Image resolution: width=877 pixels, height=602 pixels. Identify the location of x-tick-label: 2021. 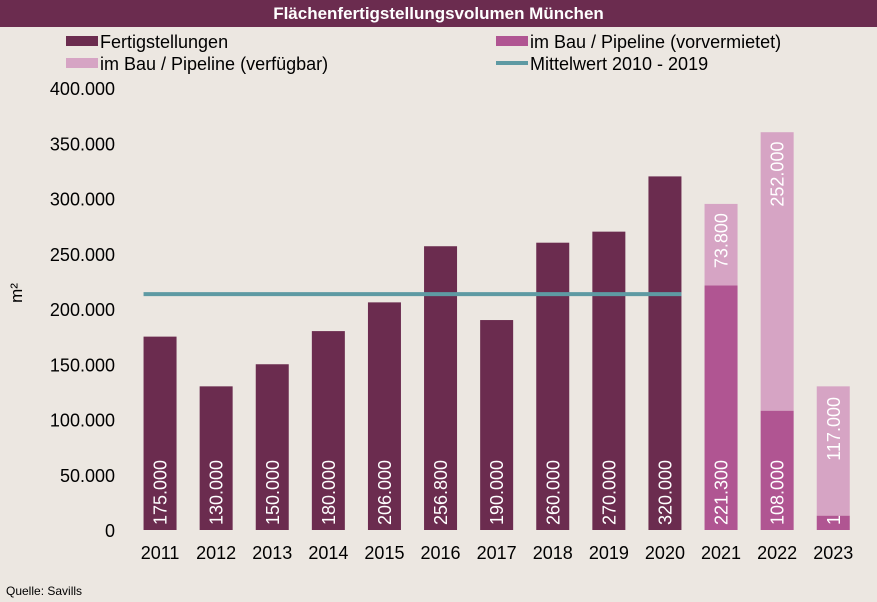
(721, 553).